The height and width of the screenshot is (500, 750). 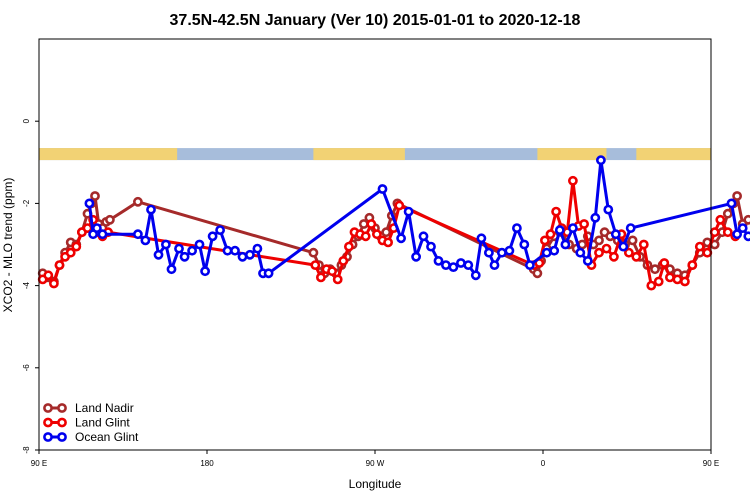 What do you see at coordinates (375, 484) in the screenshot?
I see `x-axis-label: Longitude` at bounding box center [375, 484].